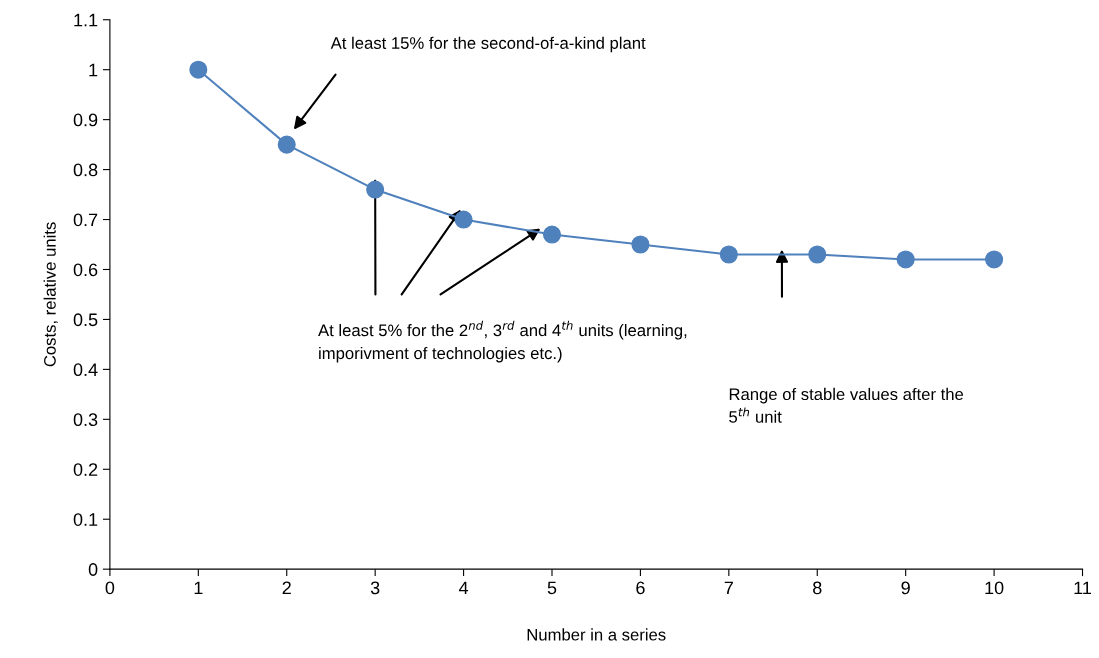  I want to click on x-tick-label: 1, so click(198, 588).